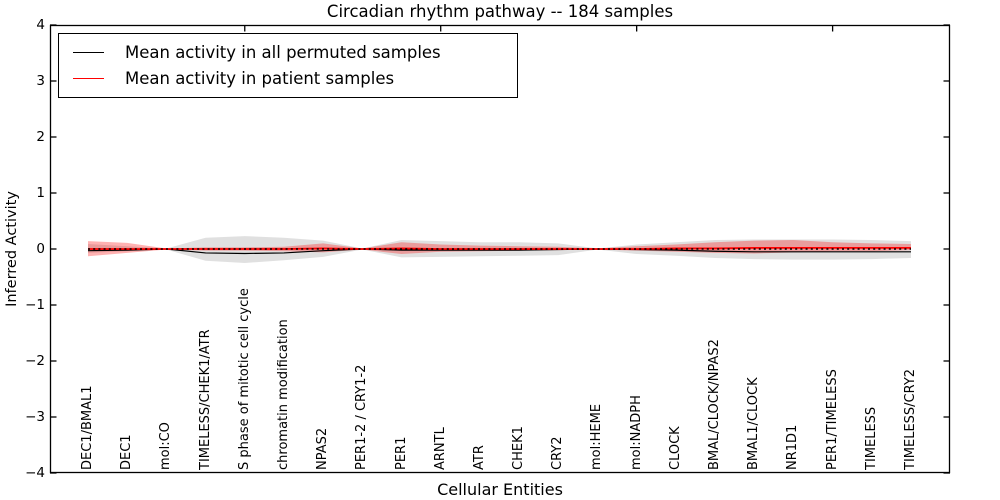 The image size is (1000, 500). What do you see at coordinates (479, 457) in the screenshot?
I see `x-tick-label: ATR` at bounding box center [479, 457].